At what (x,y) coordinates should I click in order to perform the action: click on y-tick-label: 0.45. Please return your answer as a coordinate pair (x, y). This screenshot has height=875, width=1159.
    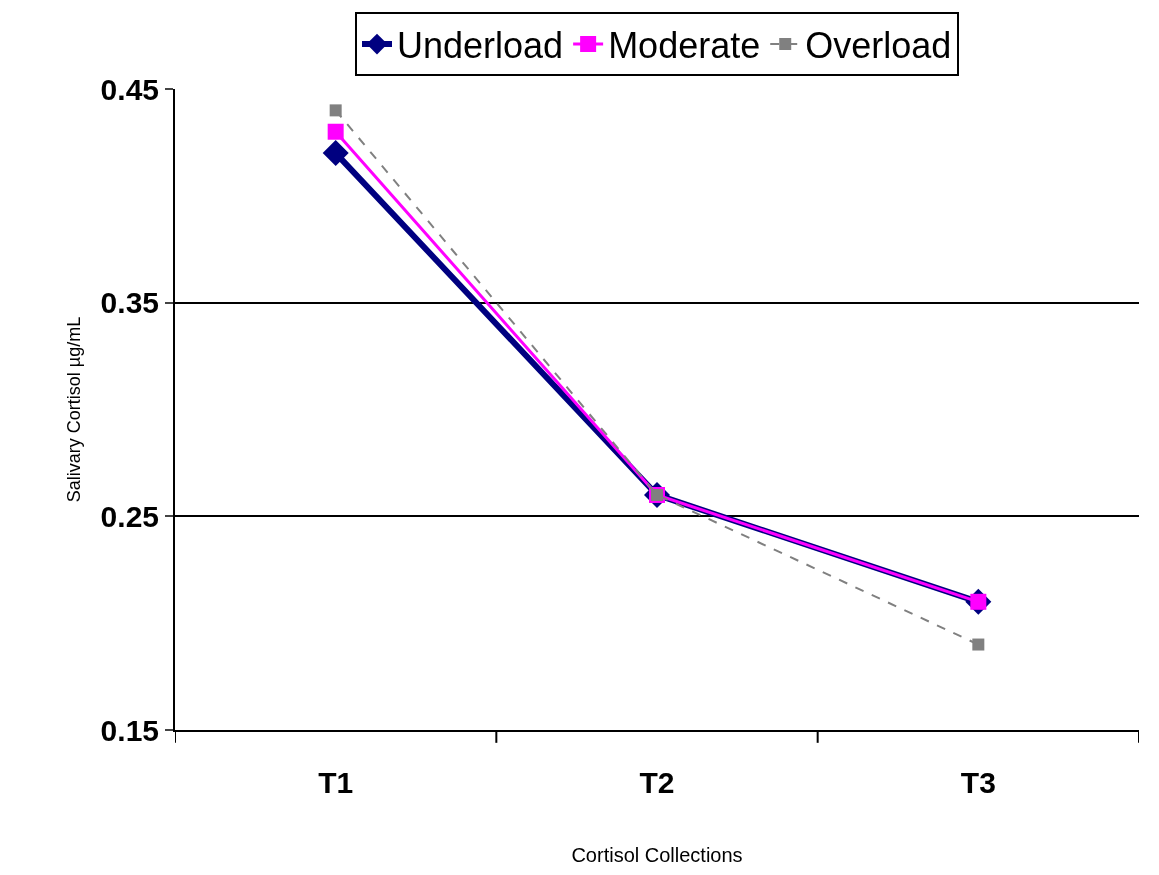
    Looking at the image, I should click on (129, 89).